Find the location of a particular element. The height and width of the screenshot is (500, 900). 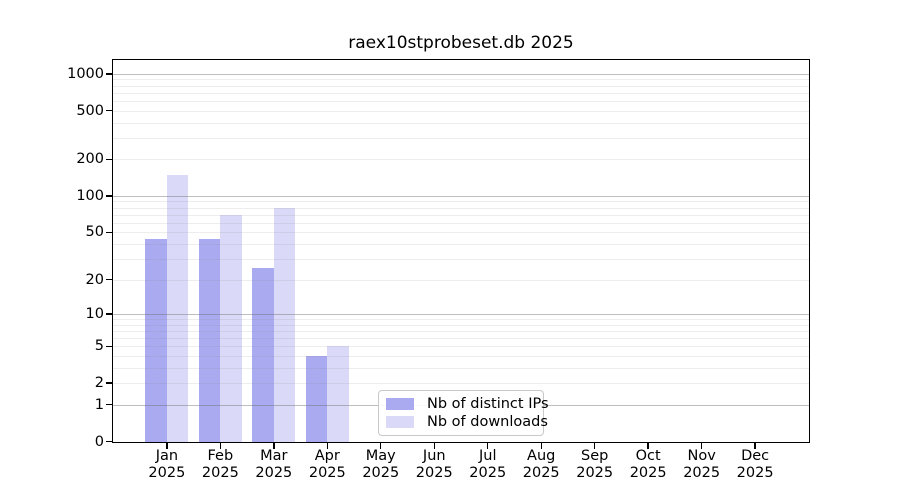

legend-item-distinct-ips: Nb of distinct IPs is located at coordinates (467, 404).